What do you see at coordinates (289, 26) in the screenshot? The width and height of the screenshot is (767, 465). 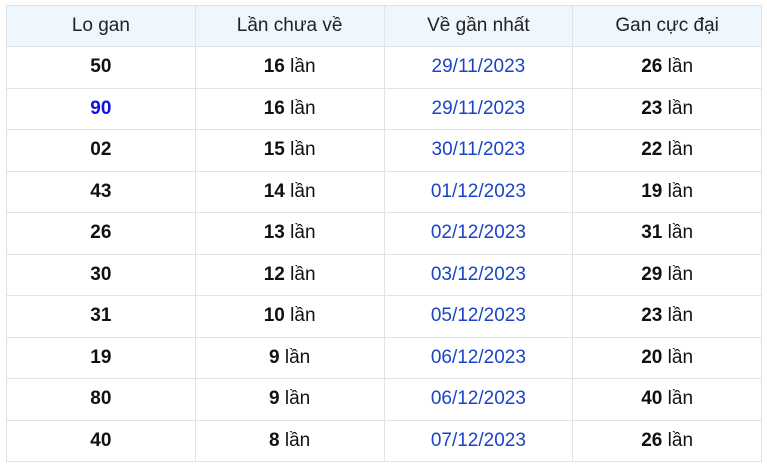 I see `header-missed: Lần chưa về` at bounding box center [289, 26].